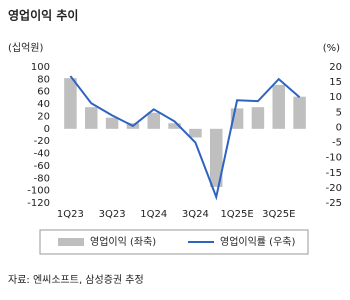  What do you see at coordinates (76, 280) in the screenshot?
I see `source-note: 자료: 엔씨소프트, 삼성증권 추정` at bounding box center [76, 280].